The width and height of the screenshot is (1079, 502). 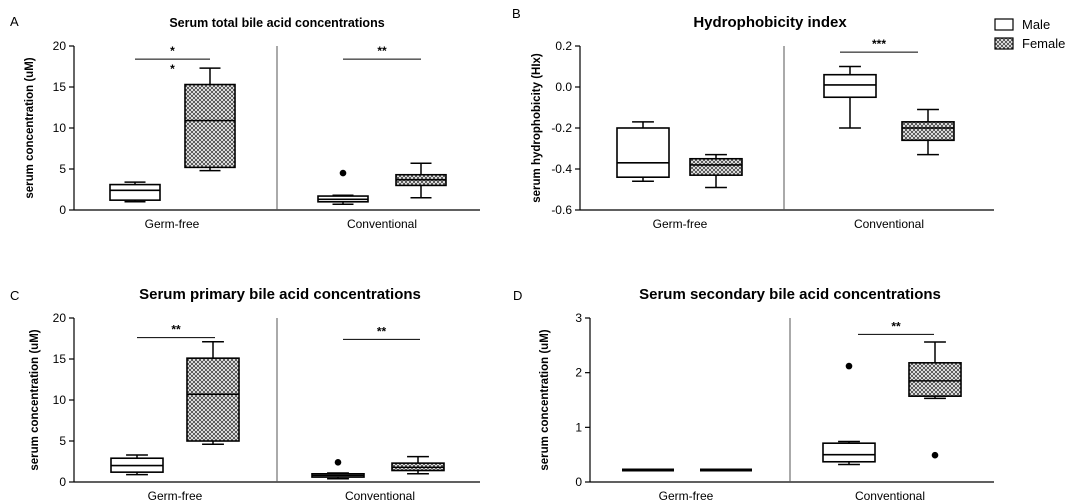 What do you see at coordinates (680, 224) in the screenshot?
I see `panel-b-category-label: Germ-free` at bounding box center [680, 224].